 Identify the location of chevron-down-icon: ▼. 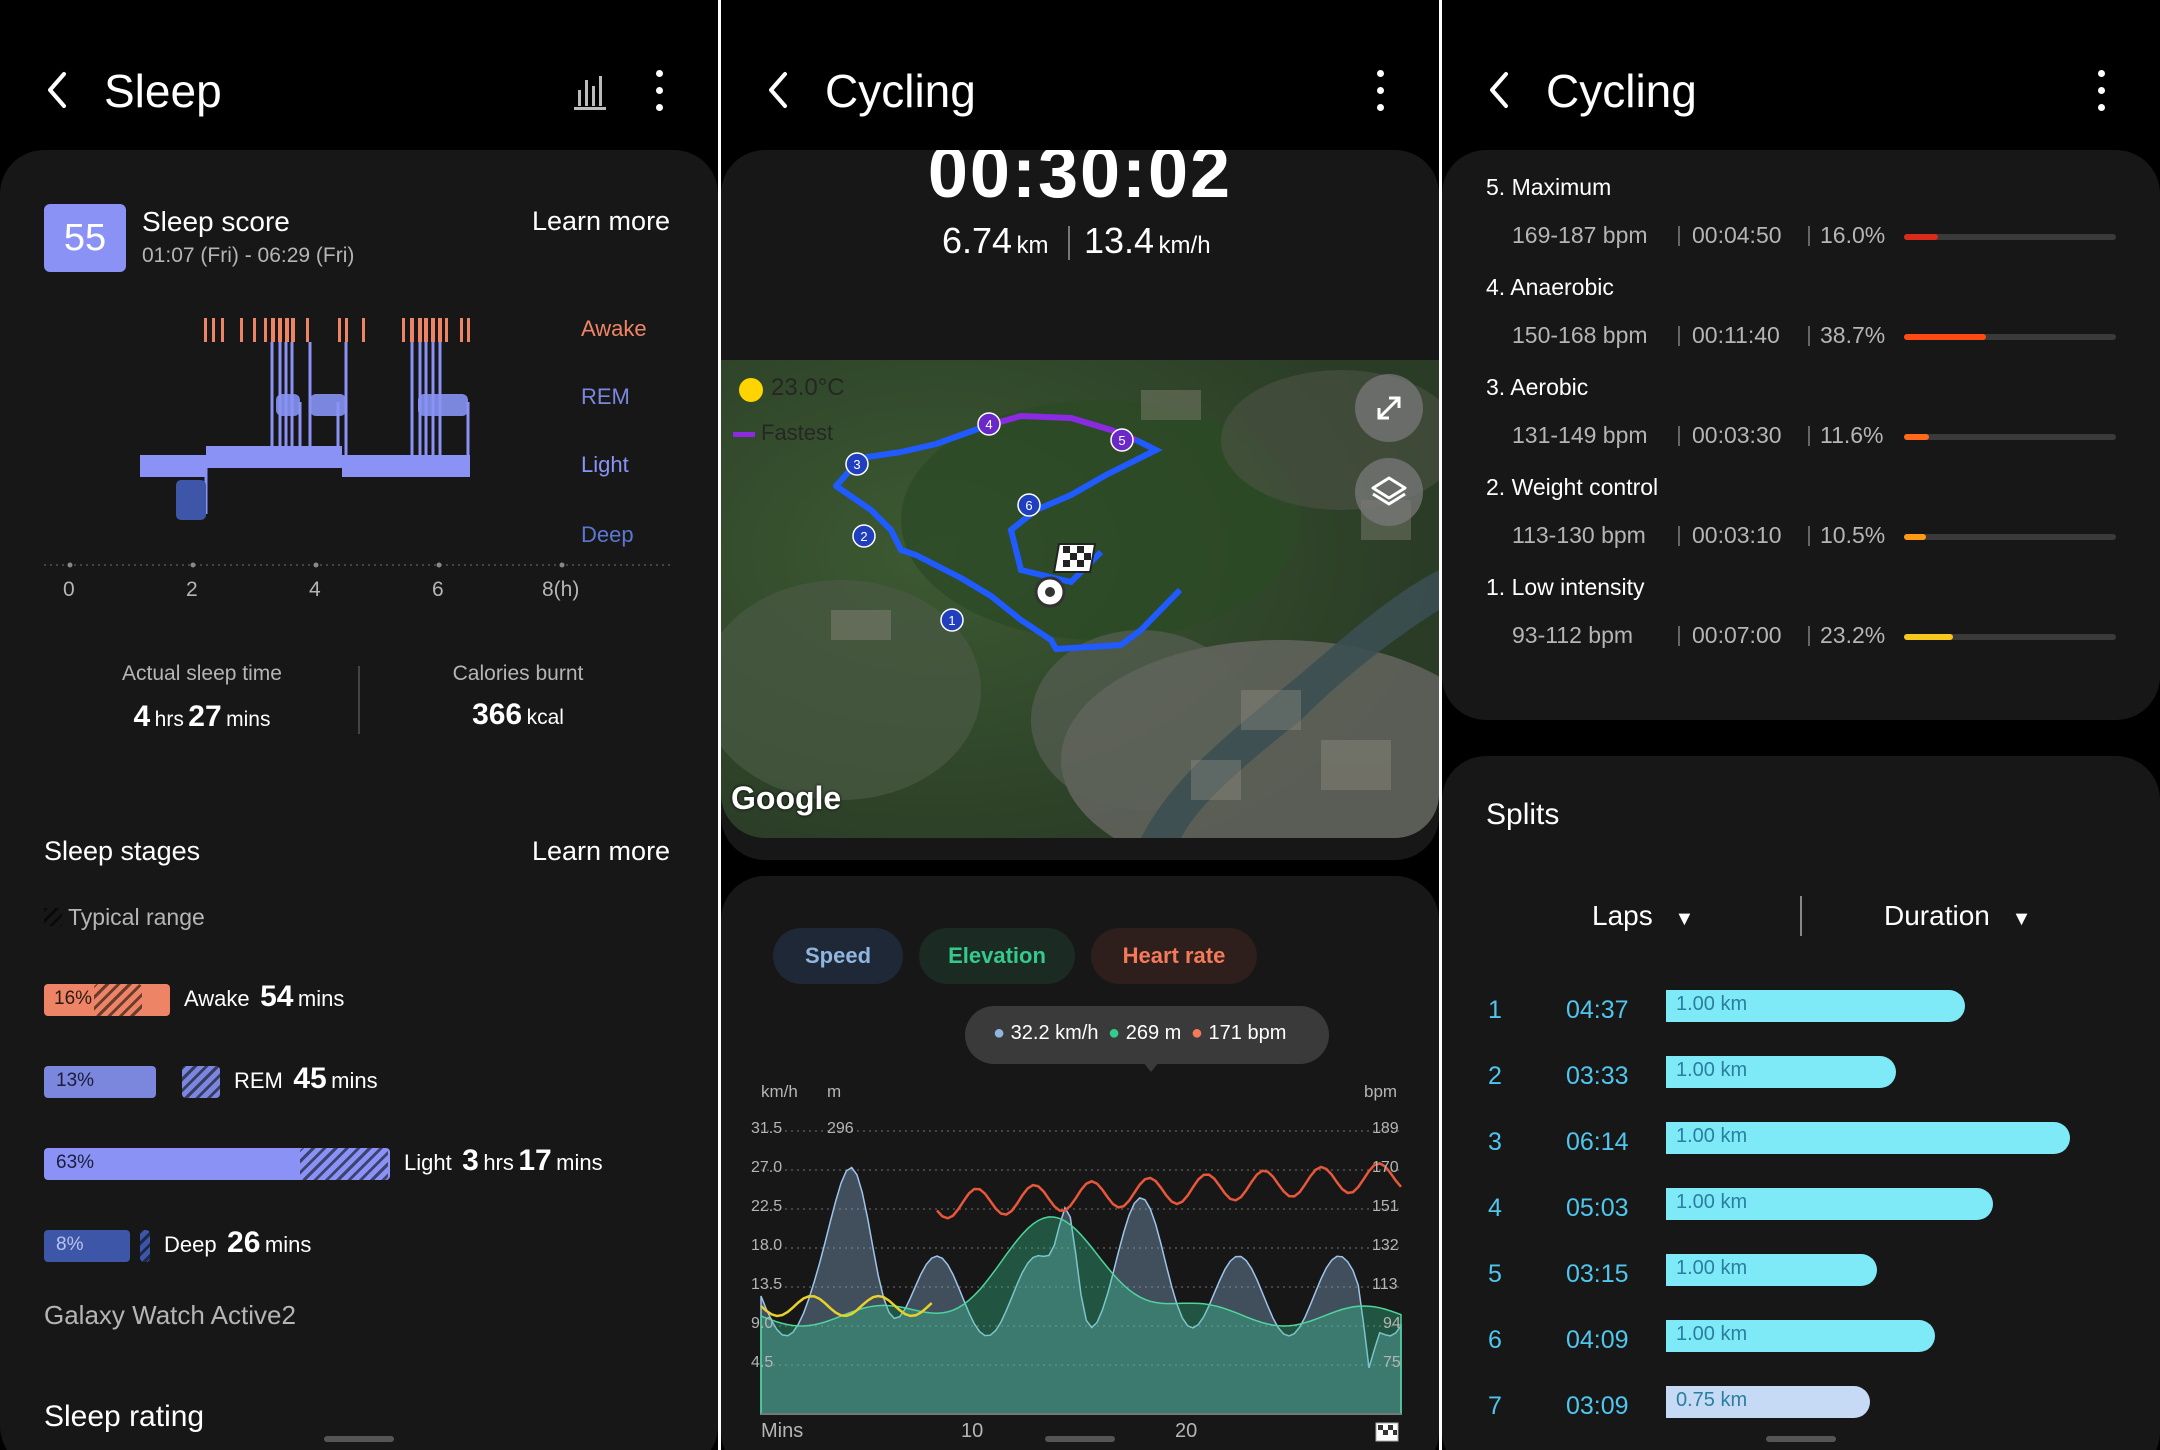
(2021, 919).